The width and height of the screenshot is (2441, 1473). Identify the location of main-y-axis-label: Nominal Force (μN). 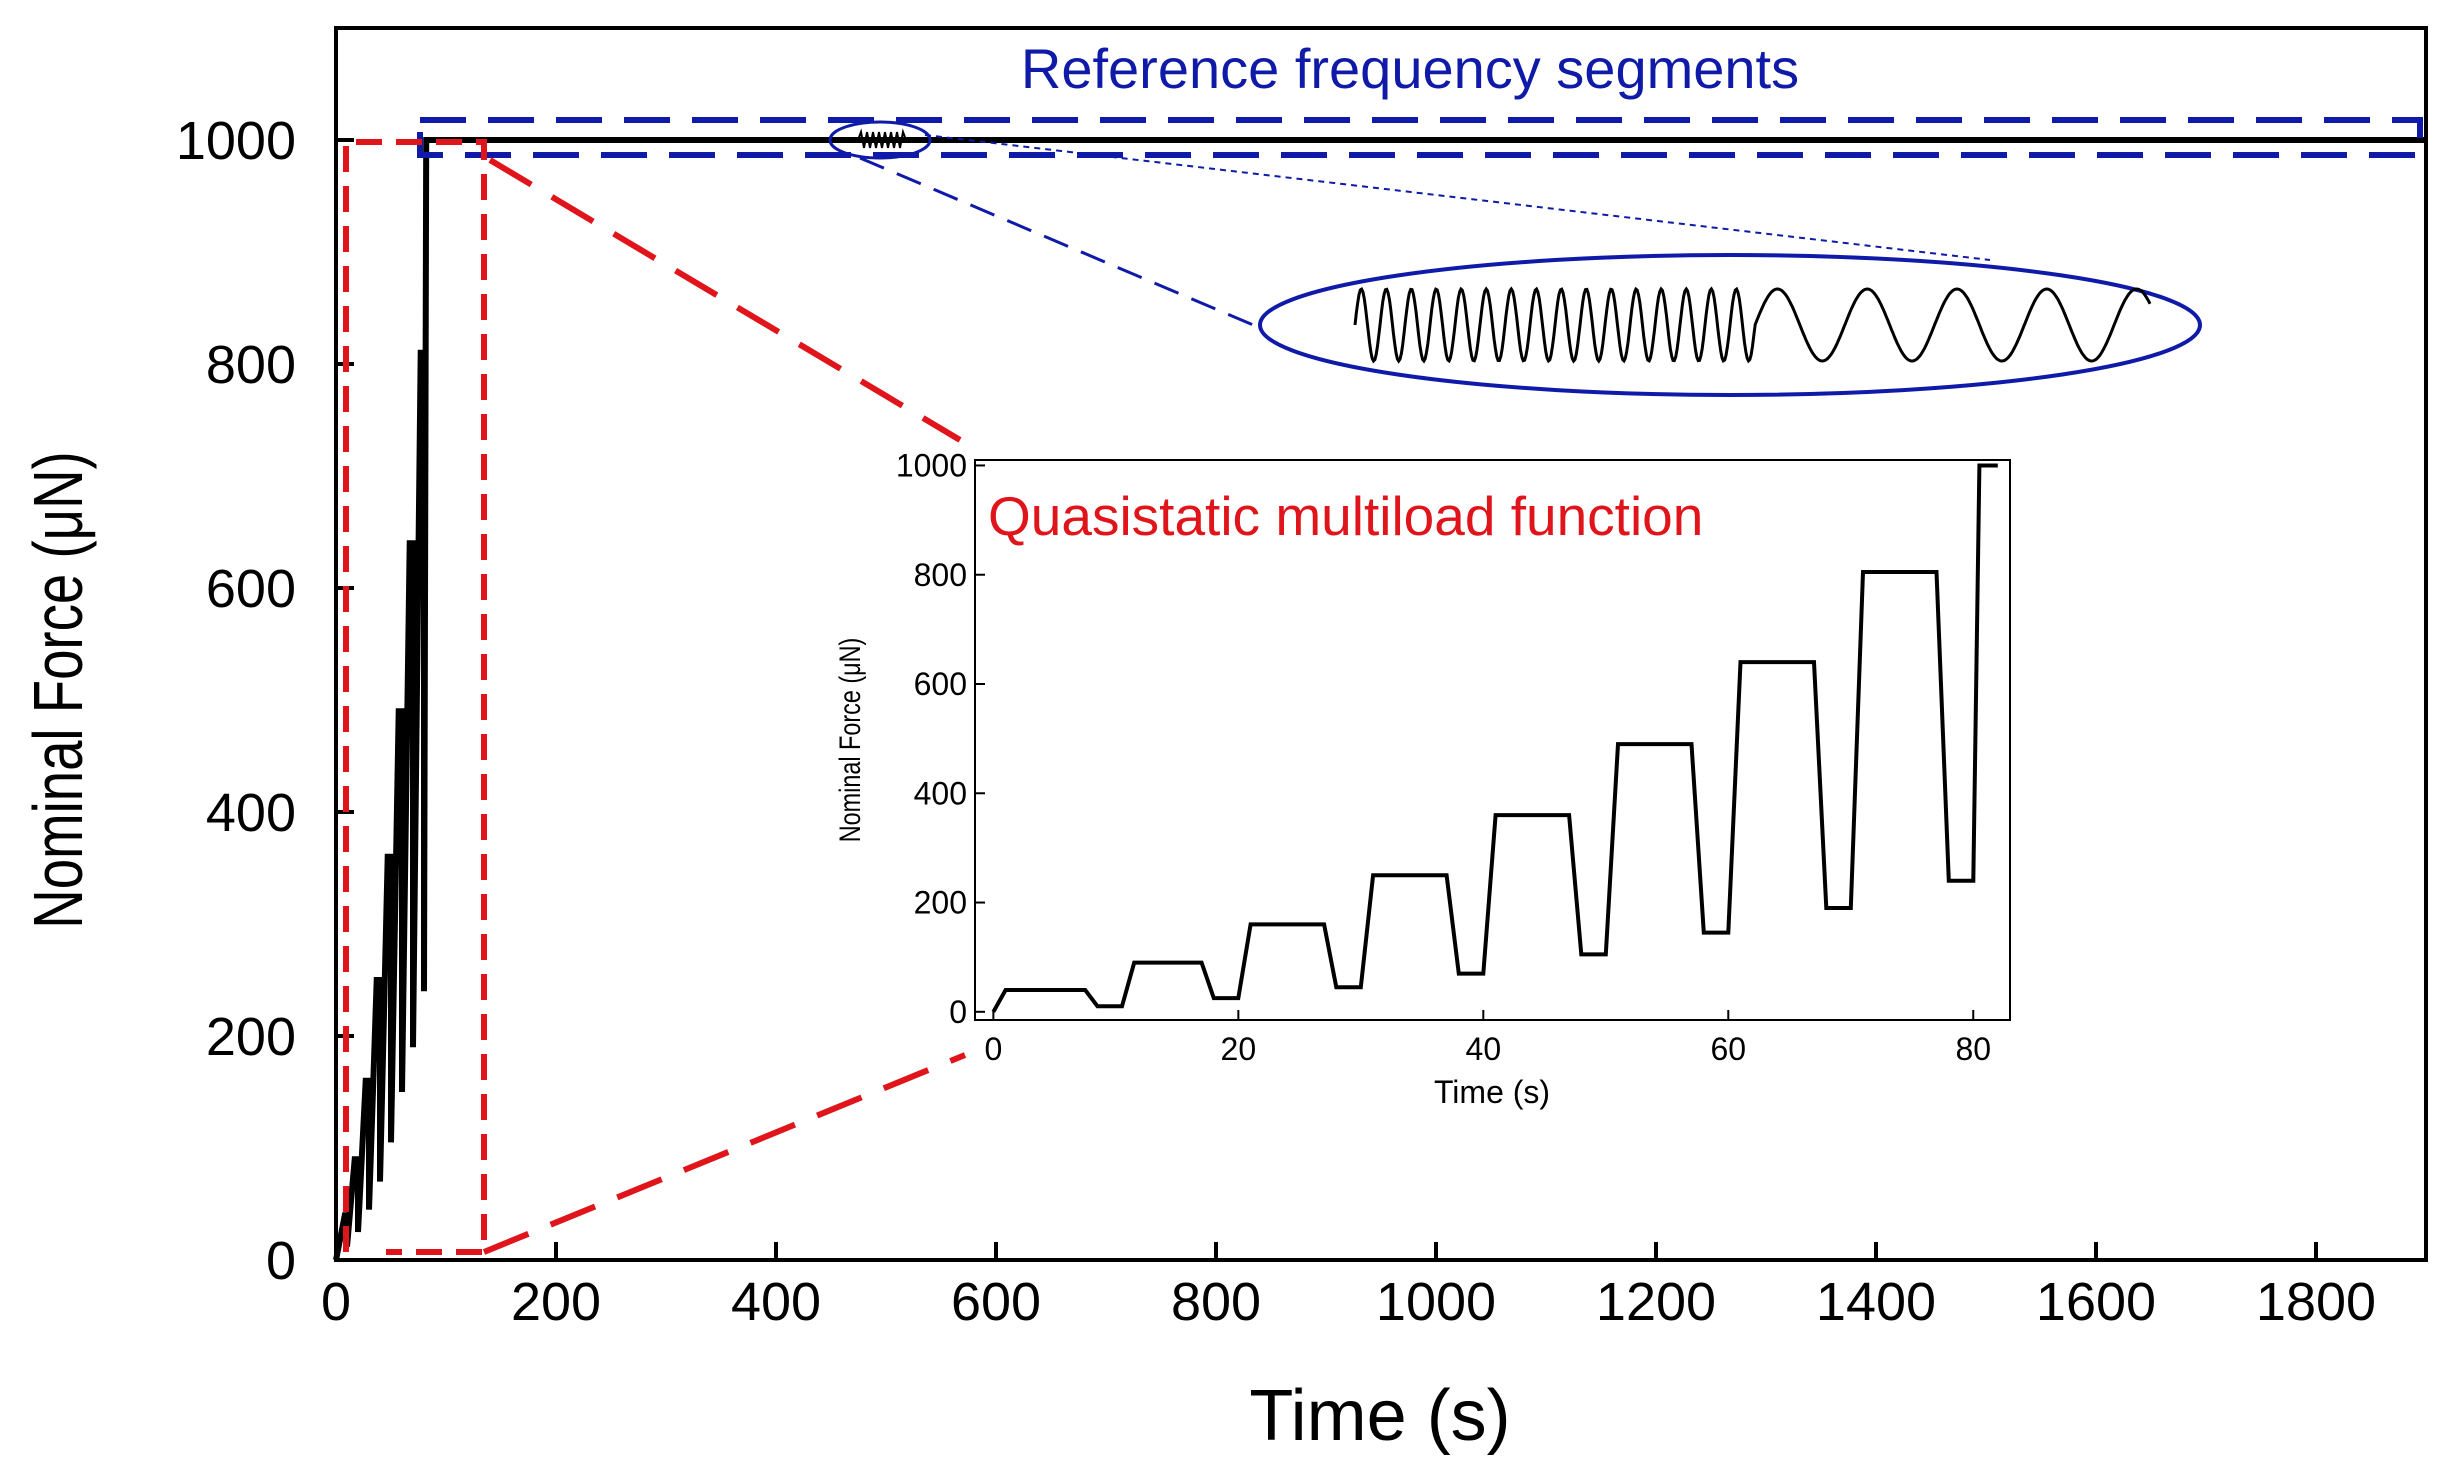
(59, 689).